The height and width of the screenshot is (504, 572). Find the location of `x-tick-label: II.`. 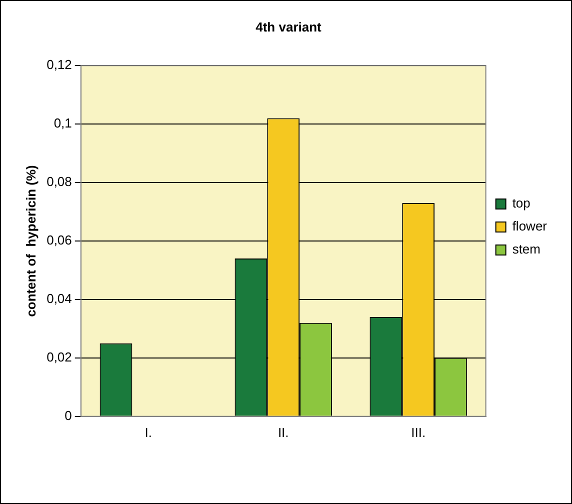

x-tick-label: II. is located at coordinates (283, 432).